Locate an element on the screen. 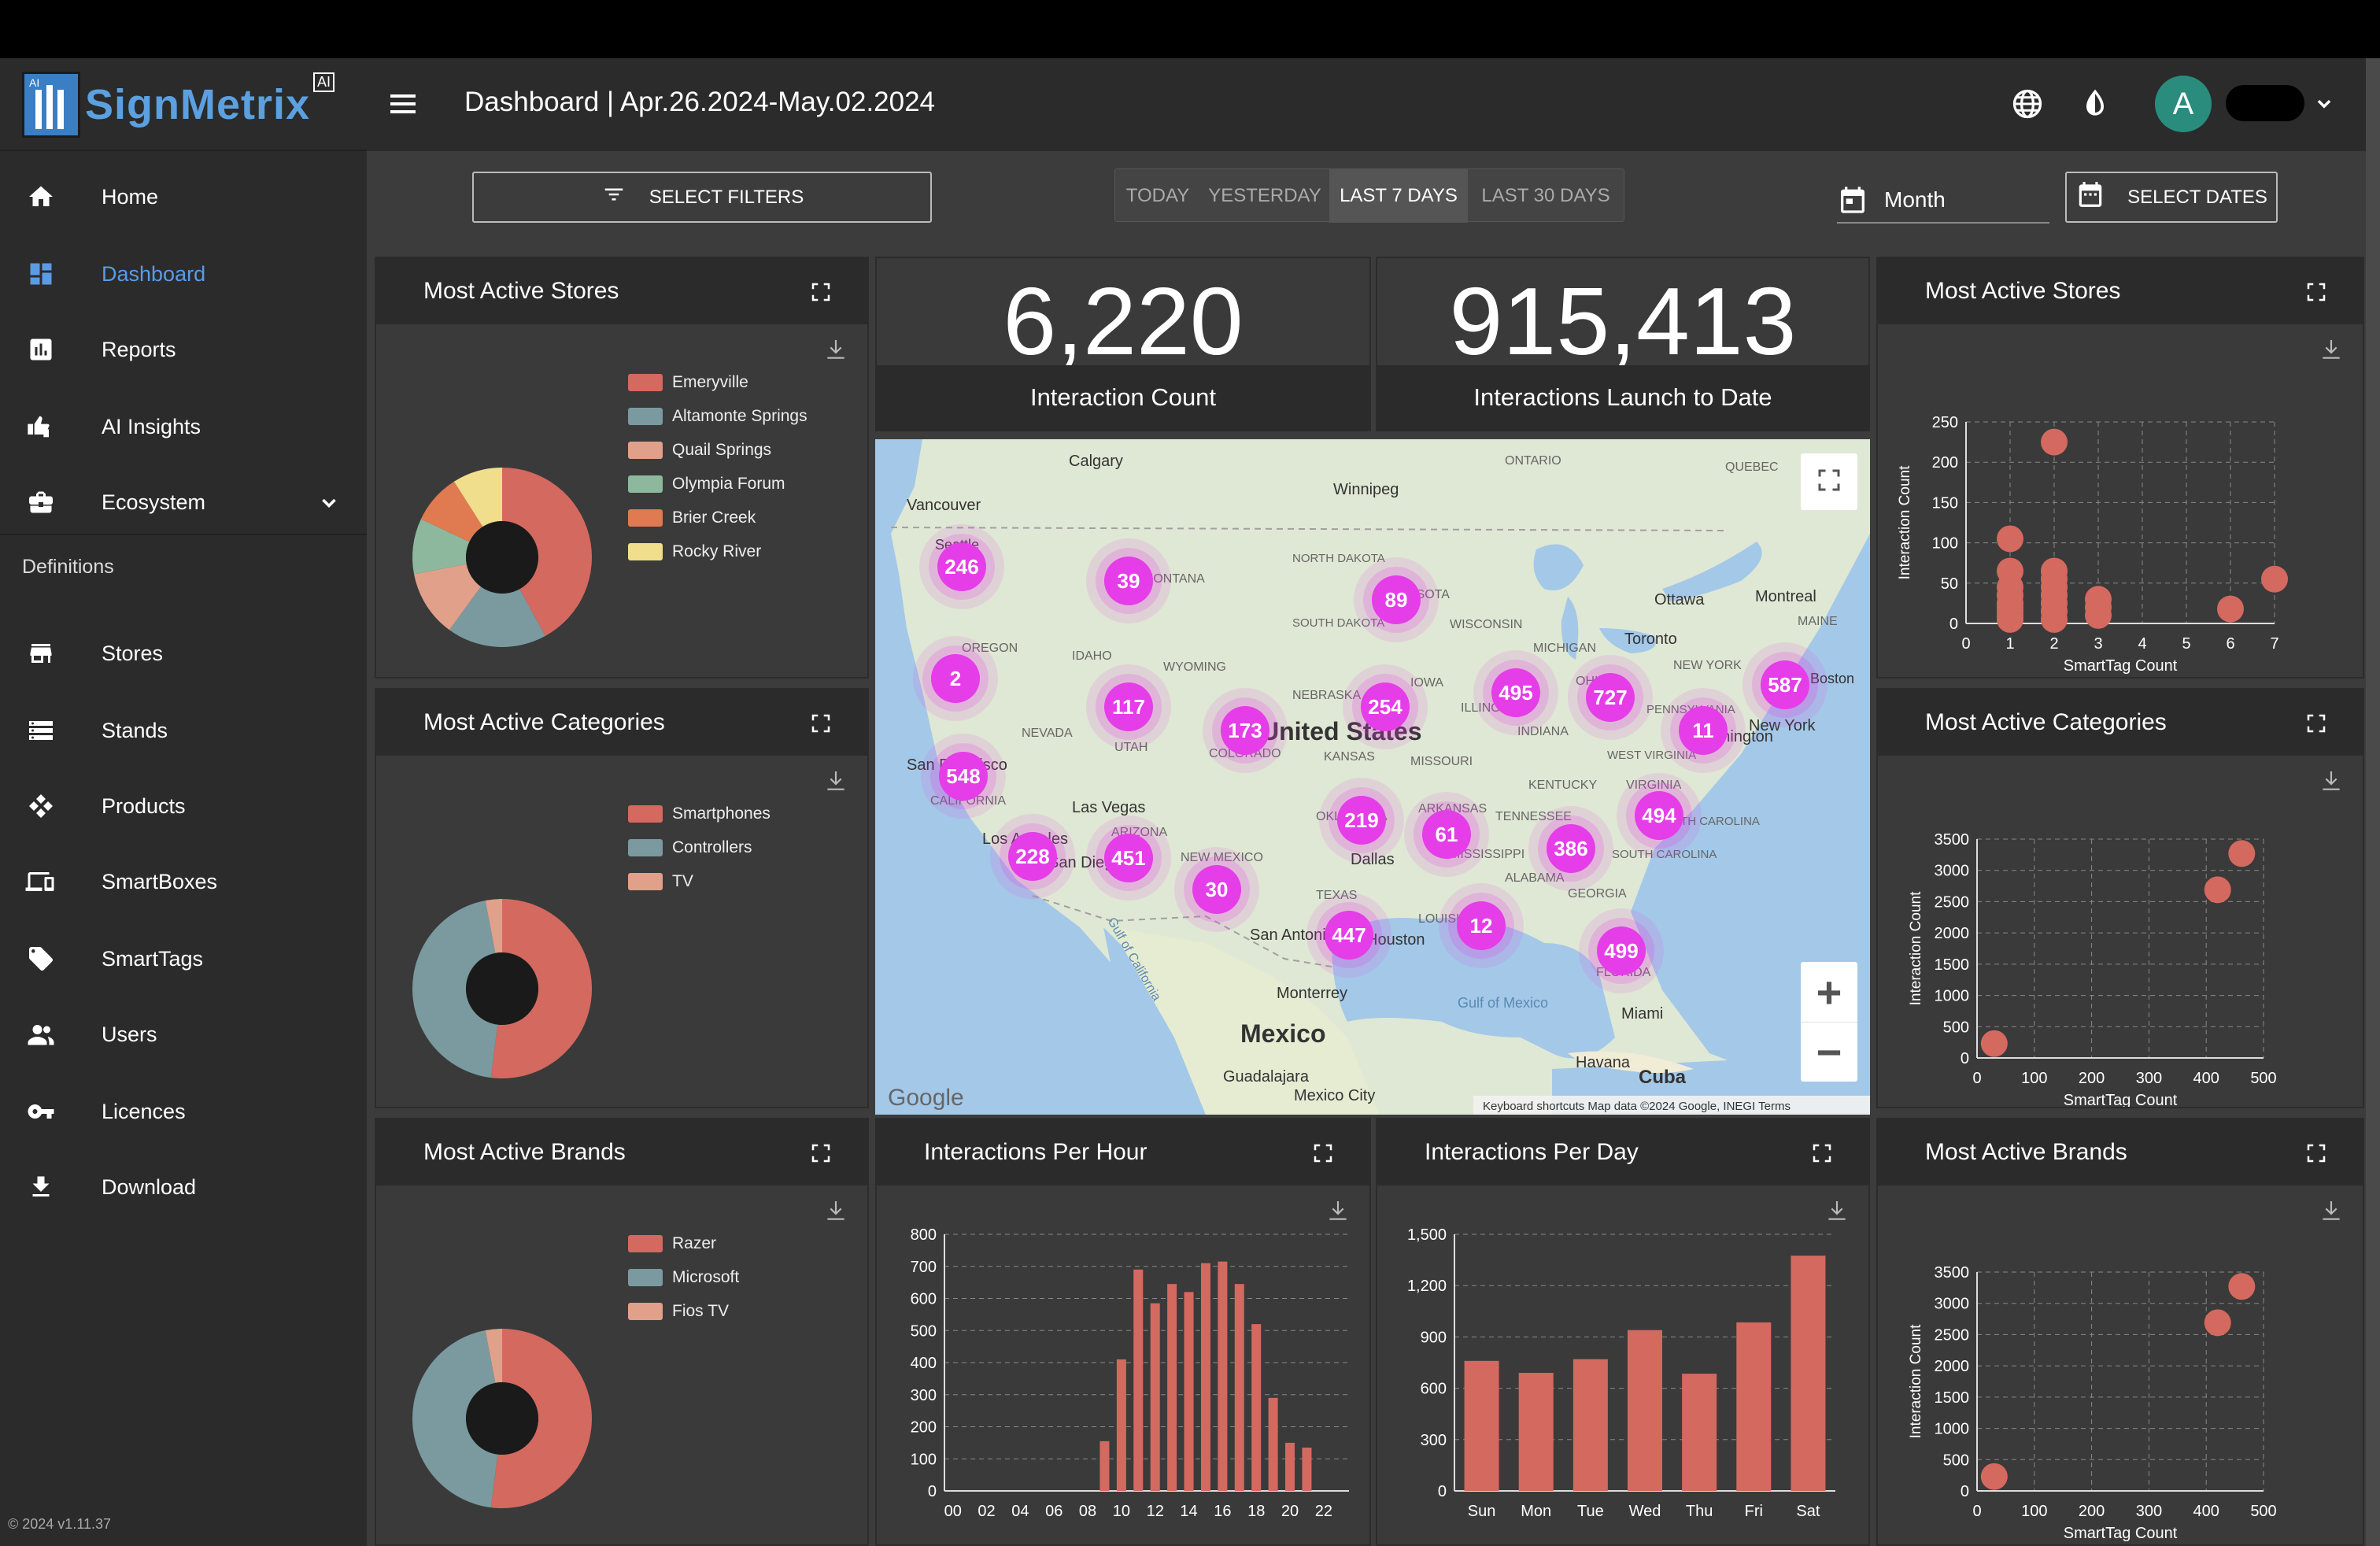  map-cluster-marker: 447 is located at coordinates (1348, 935).